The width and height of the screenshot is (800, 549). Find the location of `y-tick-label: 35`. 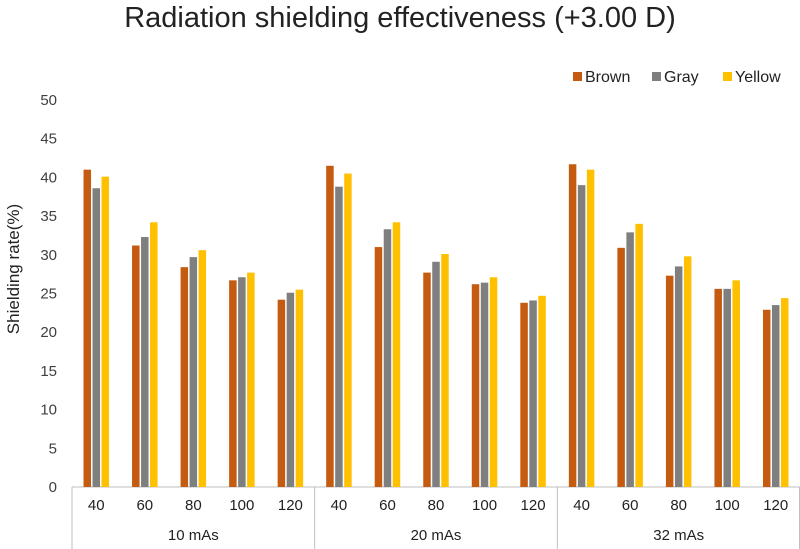

y-tick-label: 35 is located at coordinates (48, 216).